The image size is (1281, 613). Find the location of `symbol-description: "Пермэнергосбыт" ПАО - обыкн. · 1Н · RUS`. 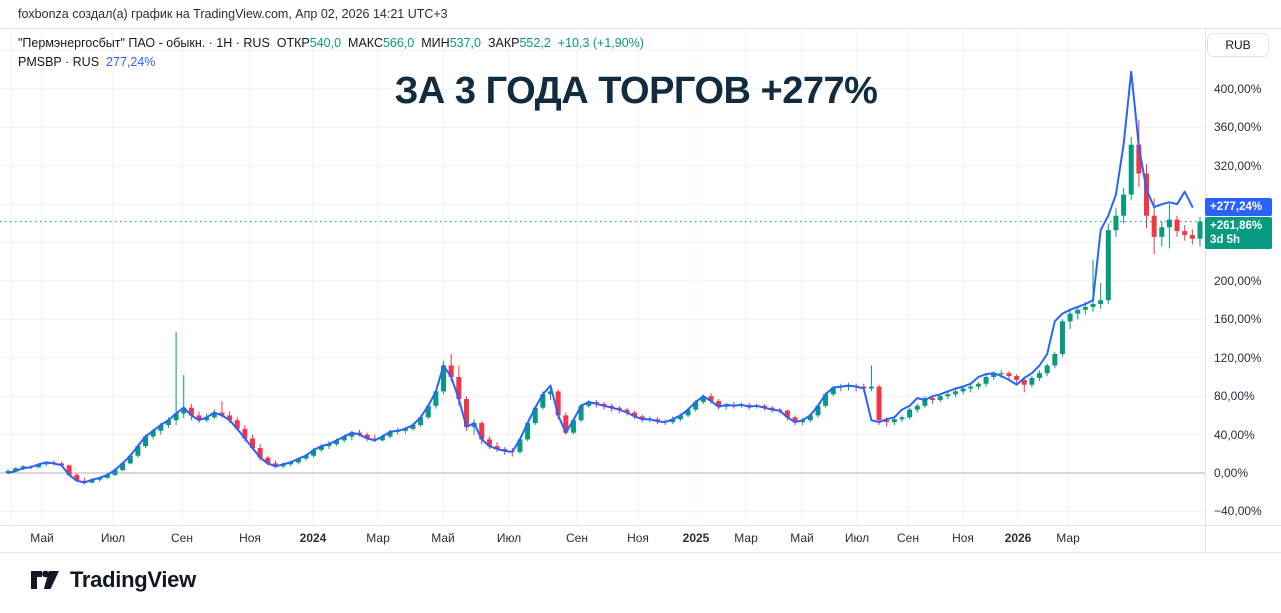

symbol-description: "Пермэнергосбыт" ПАО - обыкн. · 1Н · RUS is located at coordinates (144, 43).